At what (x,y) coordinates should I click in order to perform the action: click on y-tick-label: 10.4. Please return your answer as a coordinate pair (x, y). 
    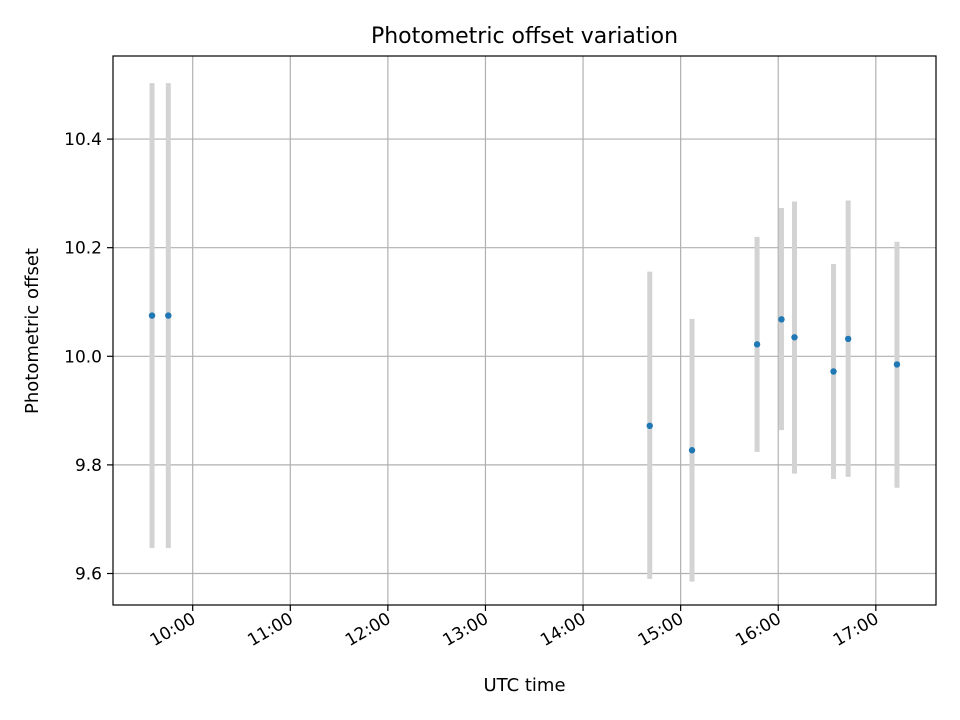
    Looking at the image, I should click on (83, 140).